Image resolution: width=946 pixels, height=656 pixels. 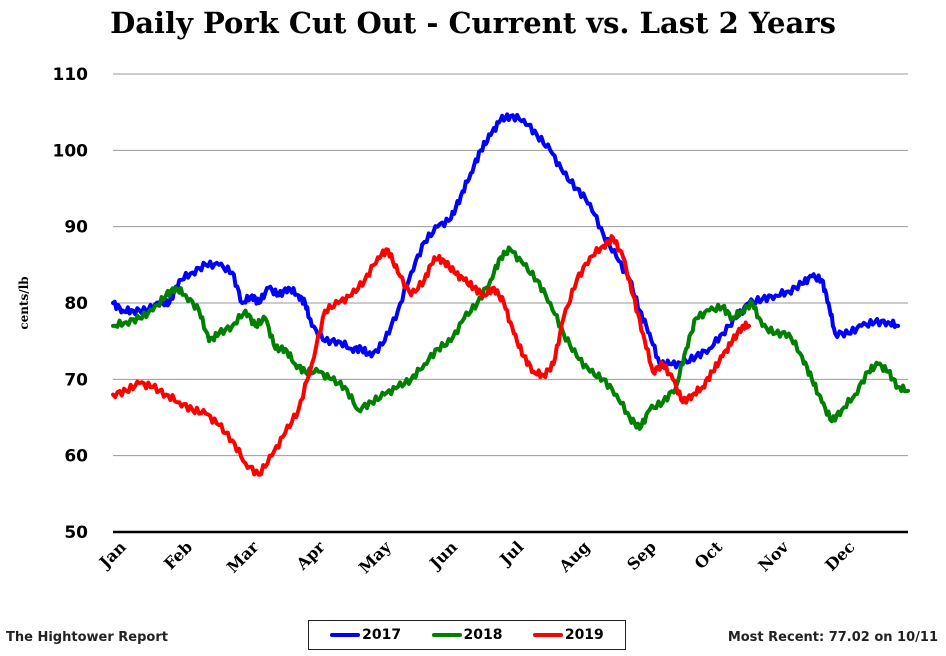 What do you see at coordinates (345, 635) in the screenshot?
I see `legend-swatch-2017` at bounding box center [345, 635].